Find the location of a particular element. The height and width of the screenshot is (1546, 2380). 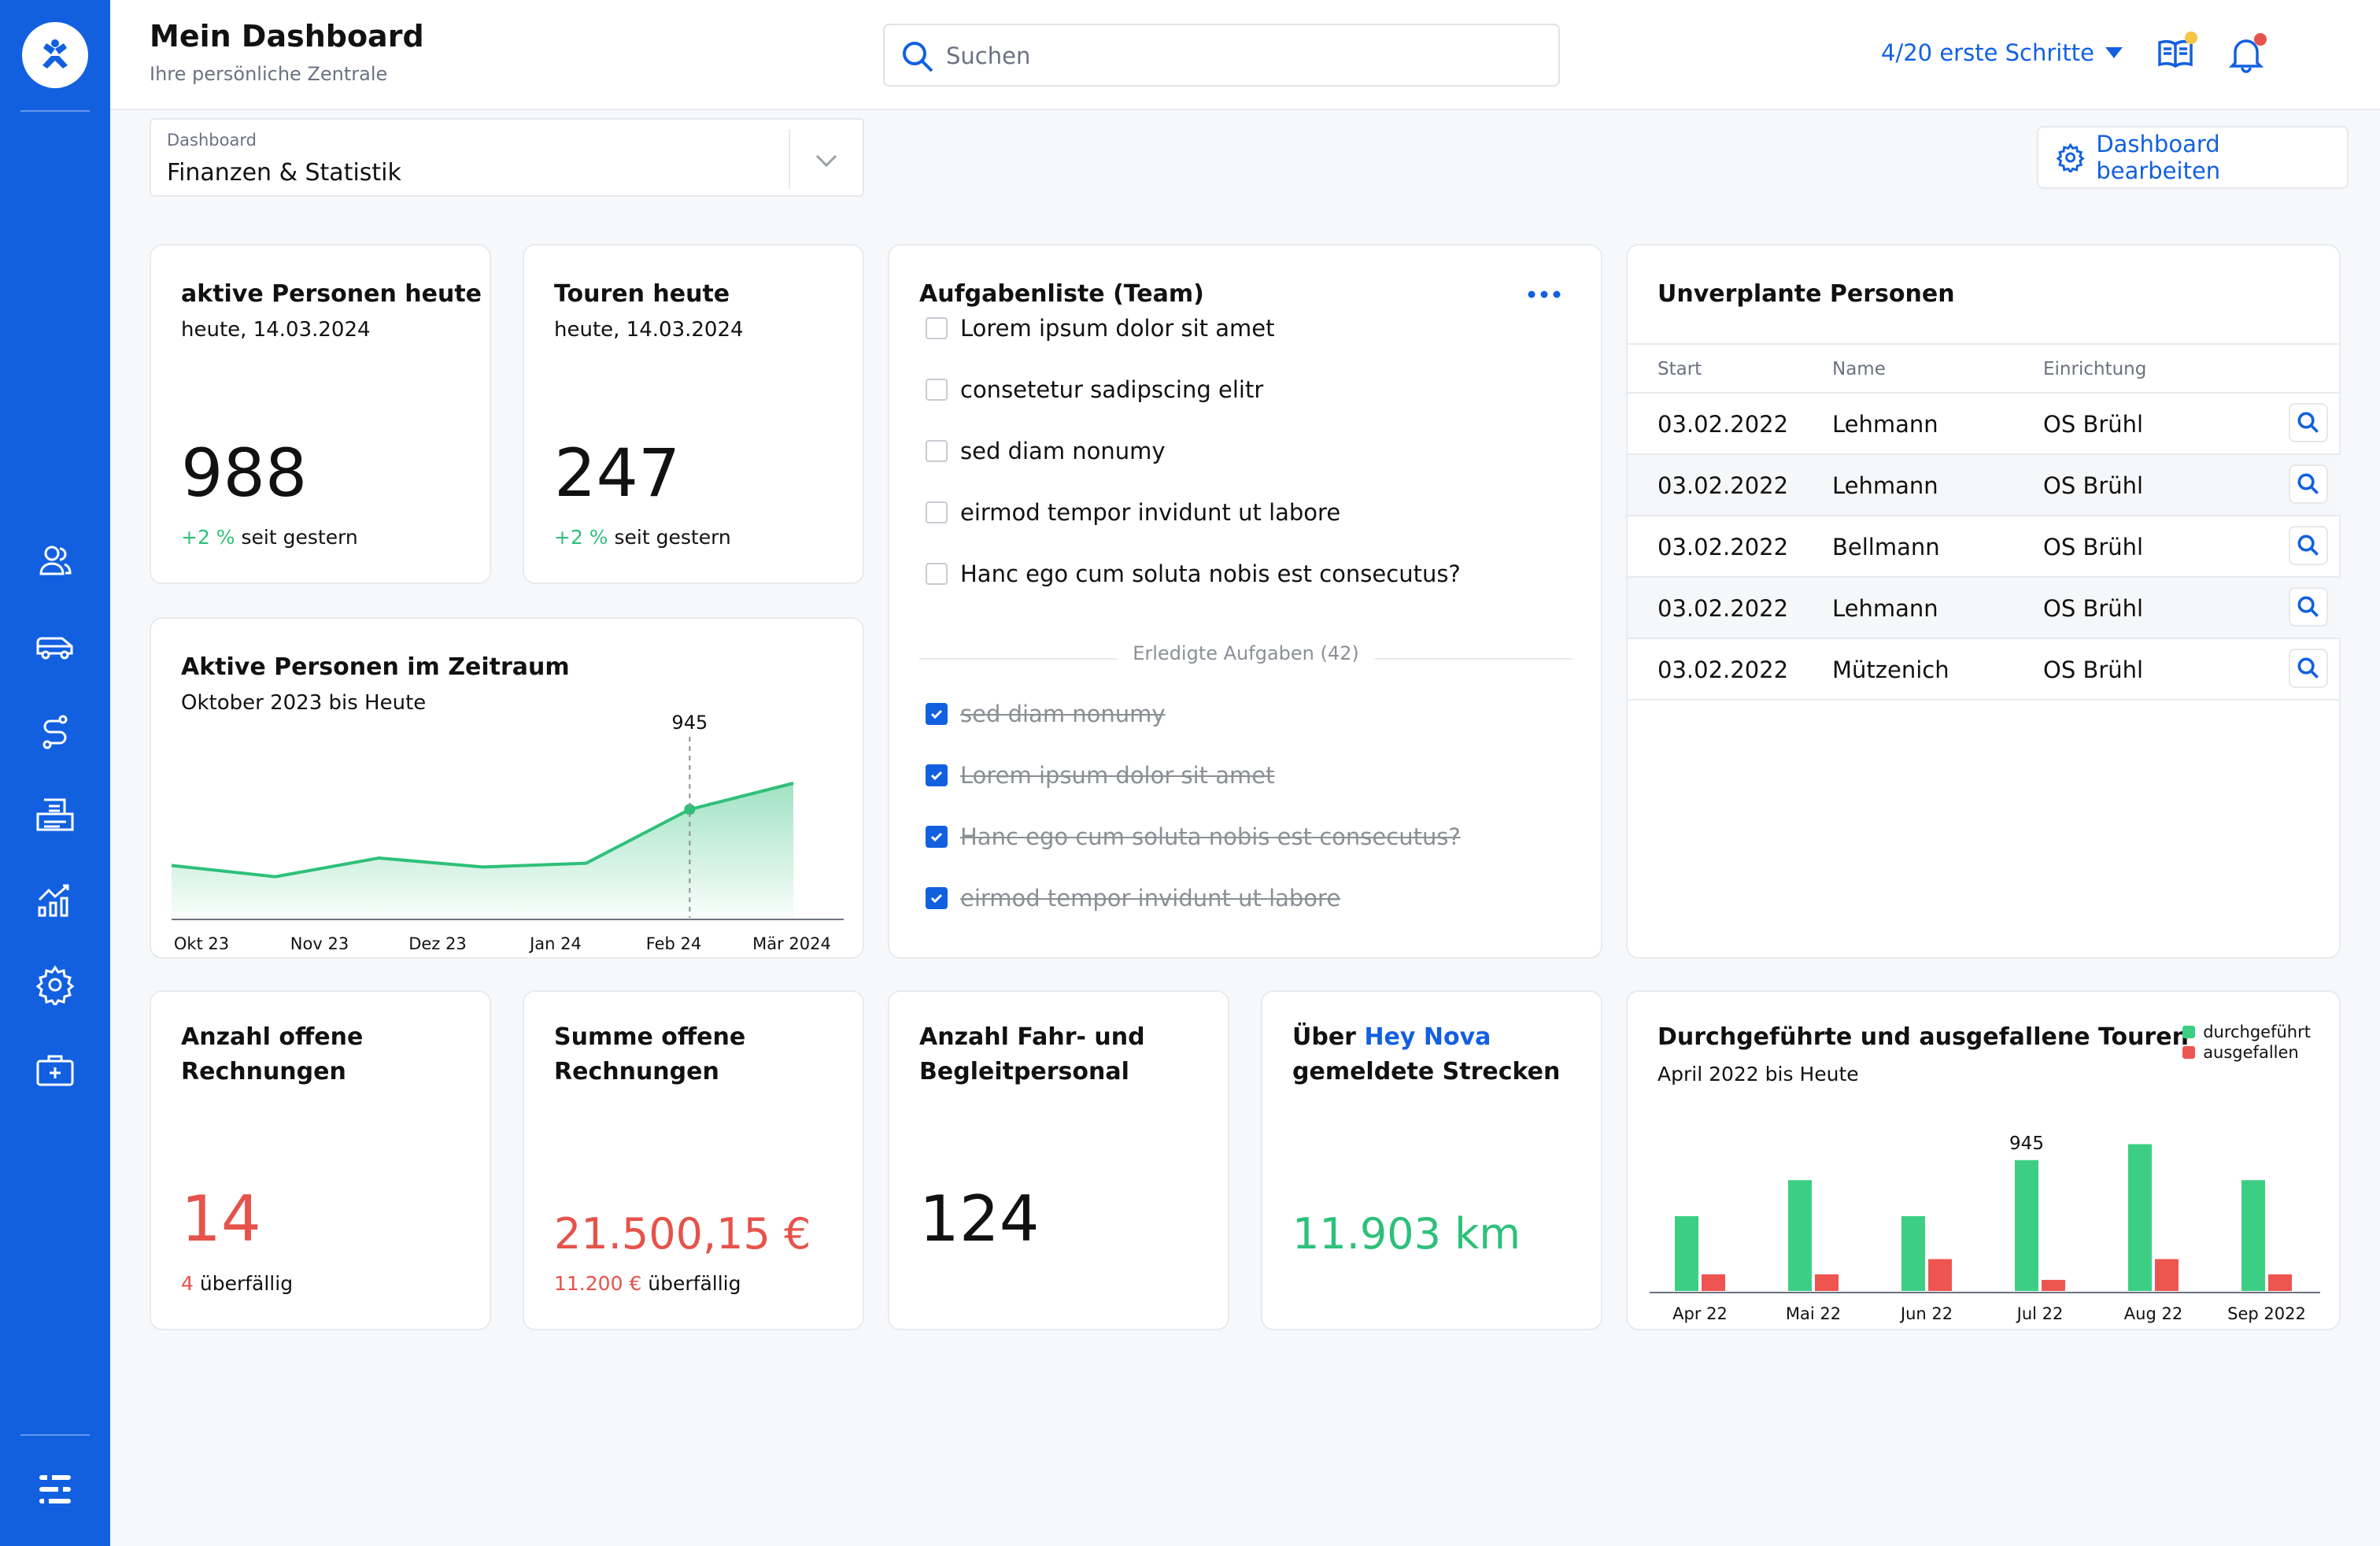

completed-task-item: Lorem ipsum dolor sit amet is located at coordinates (1100, 776).